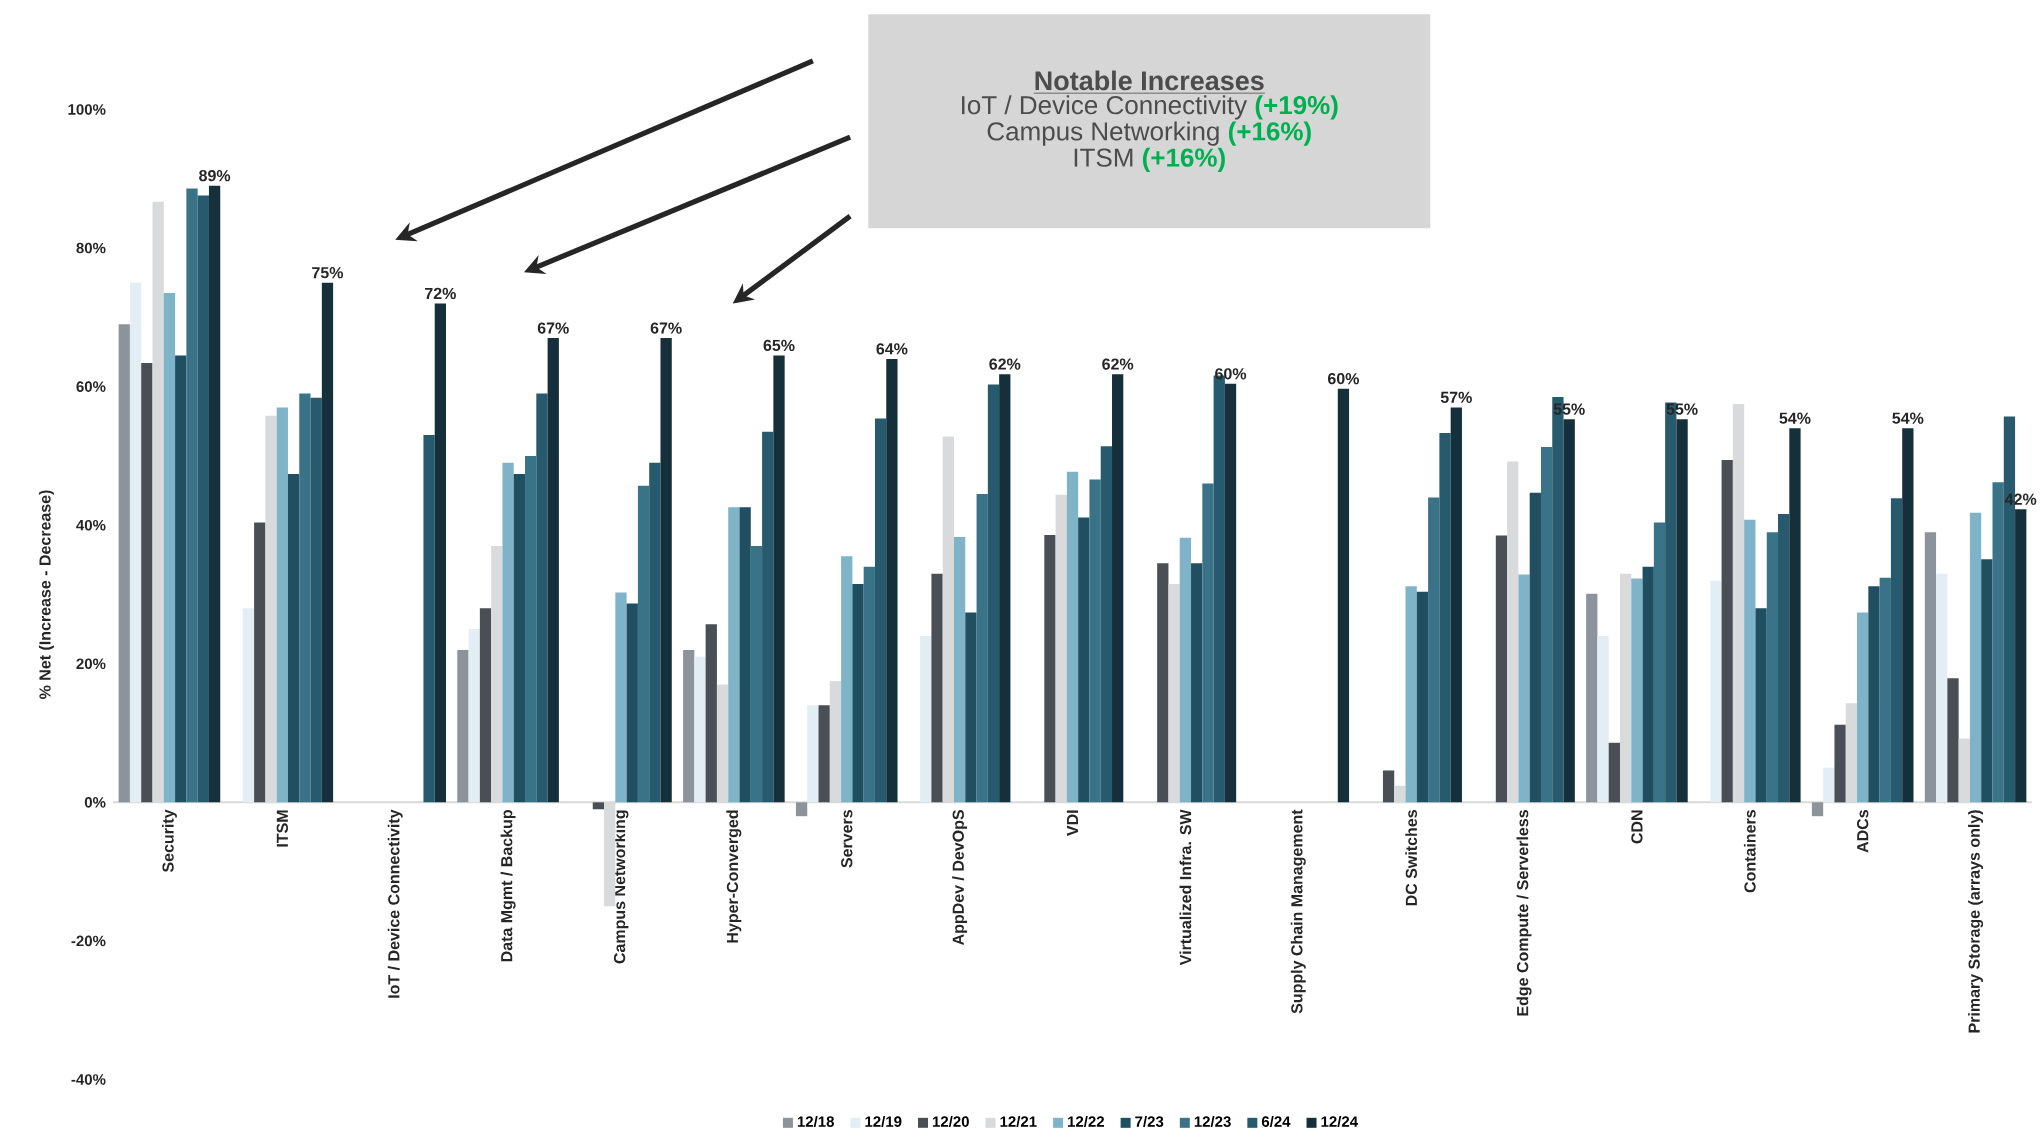 The height and width of the screenshot is (1143, 2041). What do you see at coordinates (1185, 887) in the screenshot?
I see `x-tick-label: Virtualized Infra. SW` at bounding box center [1185, 887].